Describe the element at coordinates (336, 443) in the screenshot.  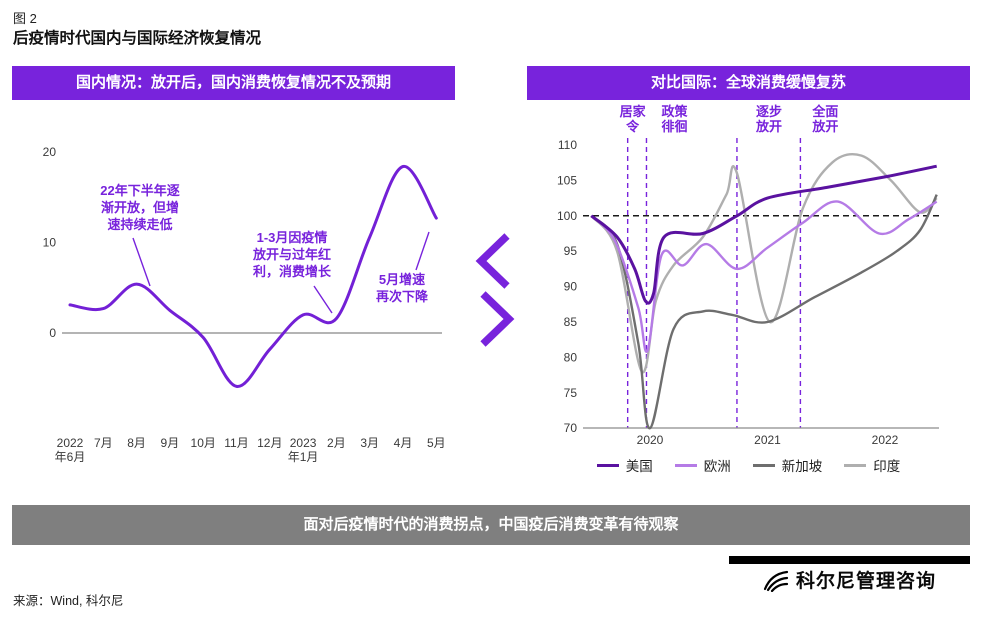
I see `x-tick-label: 2月` at that location.